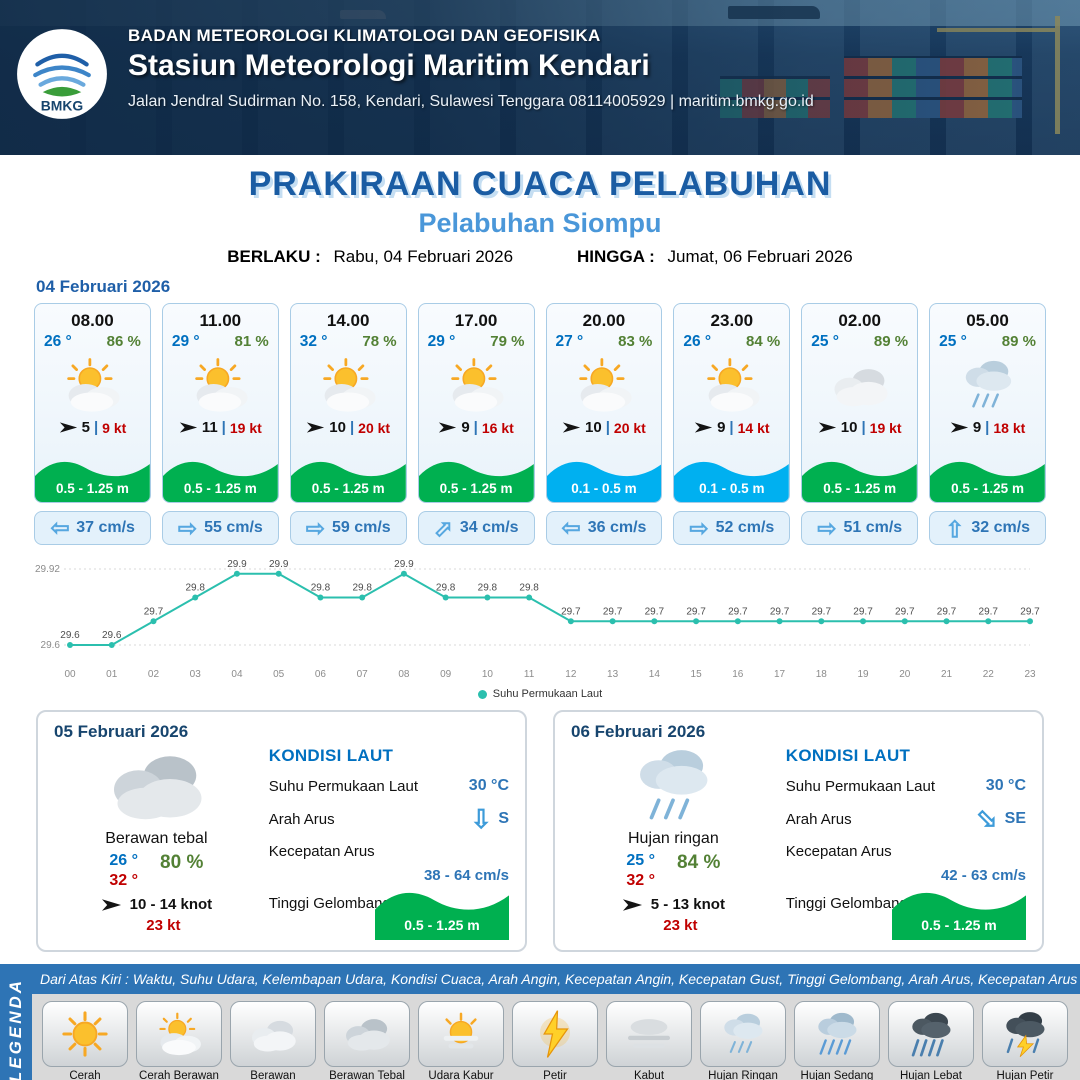  Describe the element at coordinates (891, 341) in the screenshot. I see `humidity: 89 %` at that location.